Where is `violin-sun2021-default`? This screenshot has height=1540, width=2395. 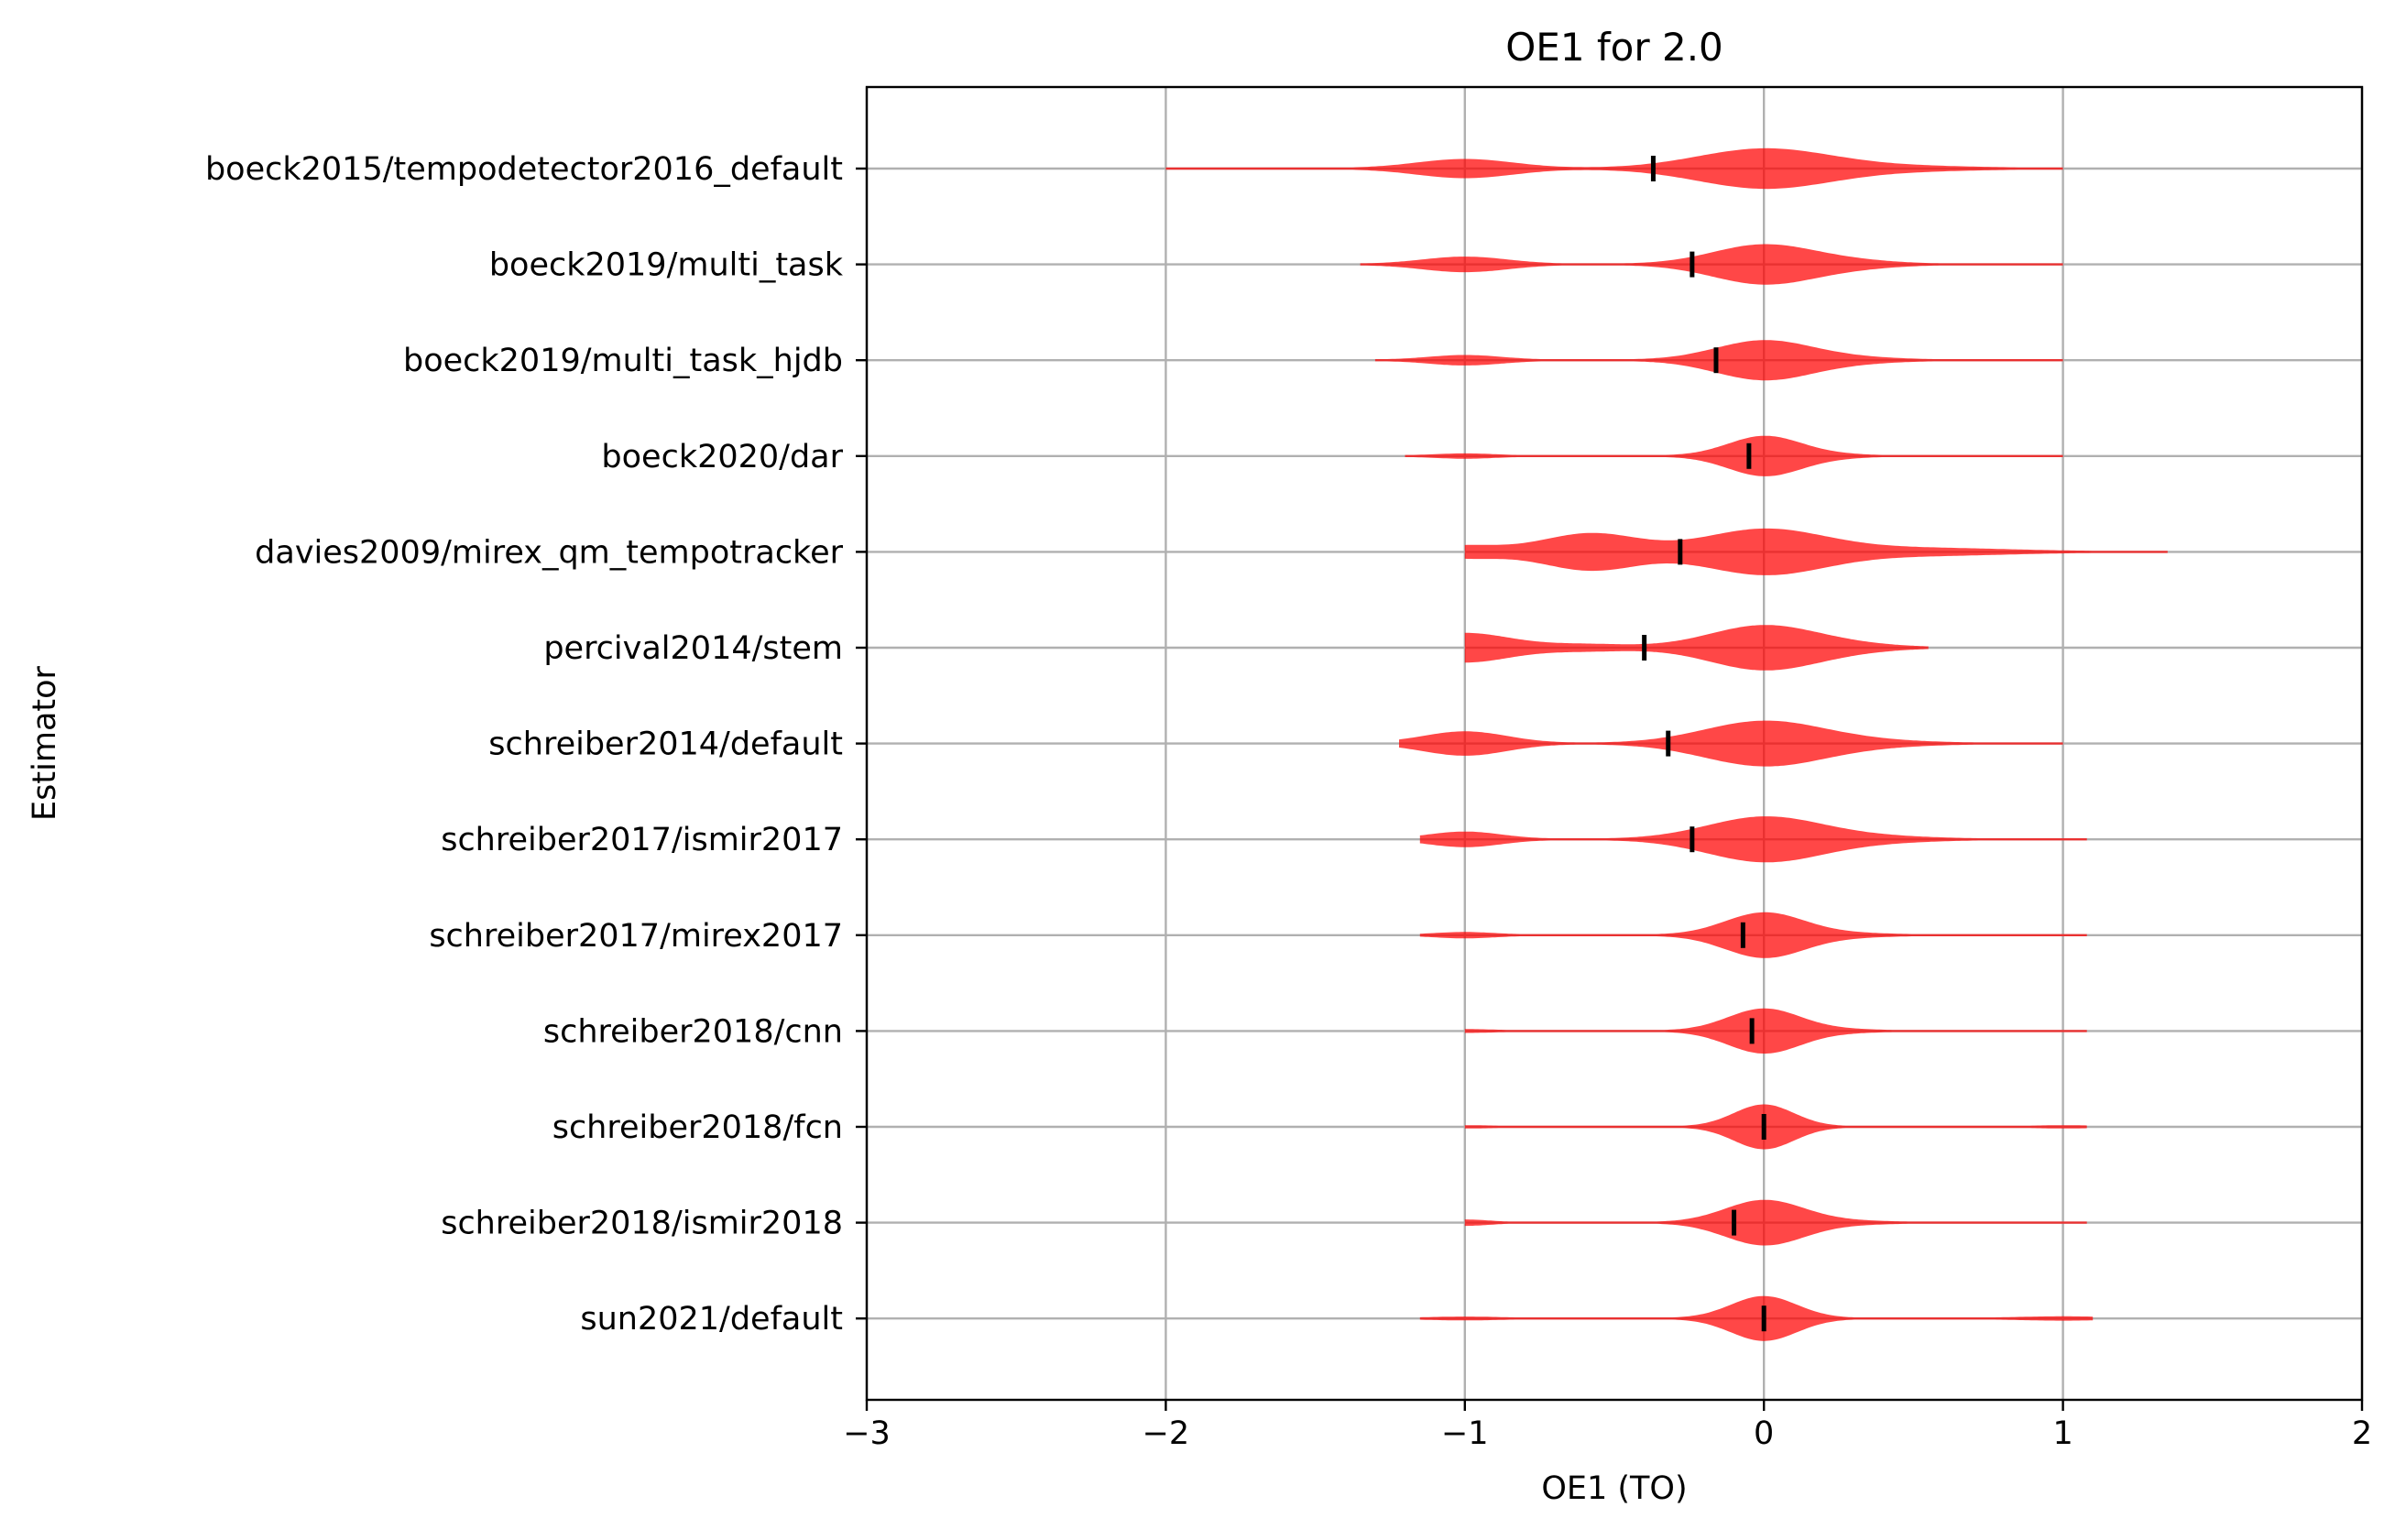 violin-sun2021-default is located at coordinates (1756, 1318).